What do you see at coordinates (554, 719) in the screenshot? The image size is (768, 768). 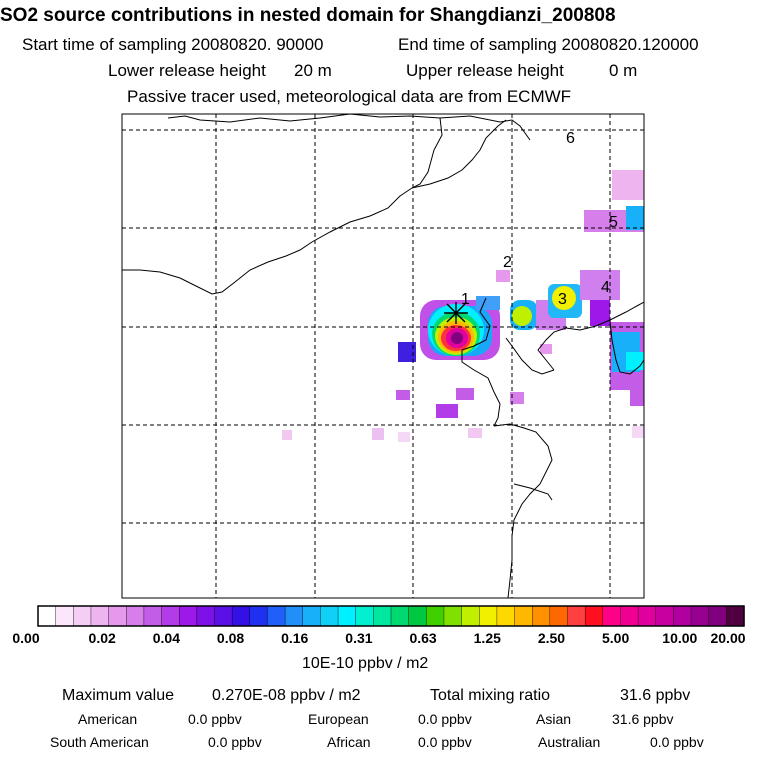 I see `region-name: Asian` at bounding box center [554, 719].